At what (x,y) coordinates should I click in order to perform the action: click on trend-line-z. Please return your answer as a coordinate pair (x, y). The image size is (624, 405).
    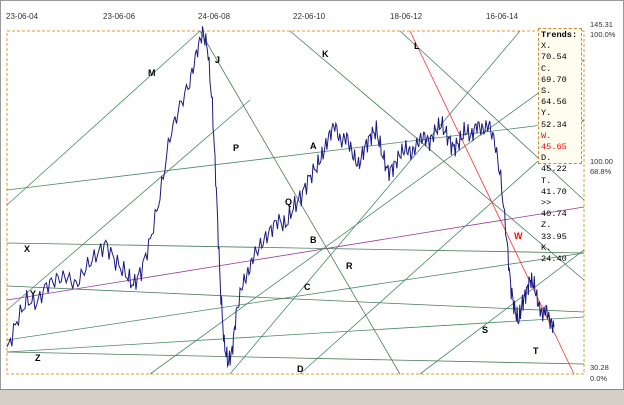
    Looking at the image, I should click on (295, 358).